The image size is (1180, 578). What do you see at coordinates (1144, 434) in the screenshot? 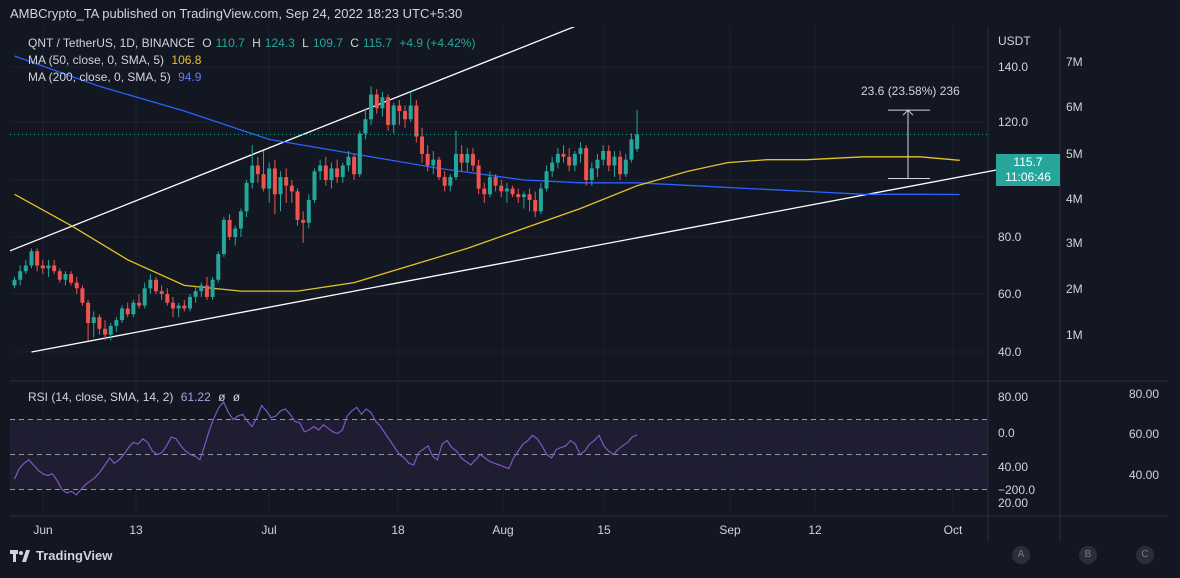
I see `rsi-right-tick-label: 60.00` at bounding box center [1144, 434].